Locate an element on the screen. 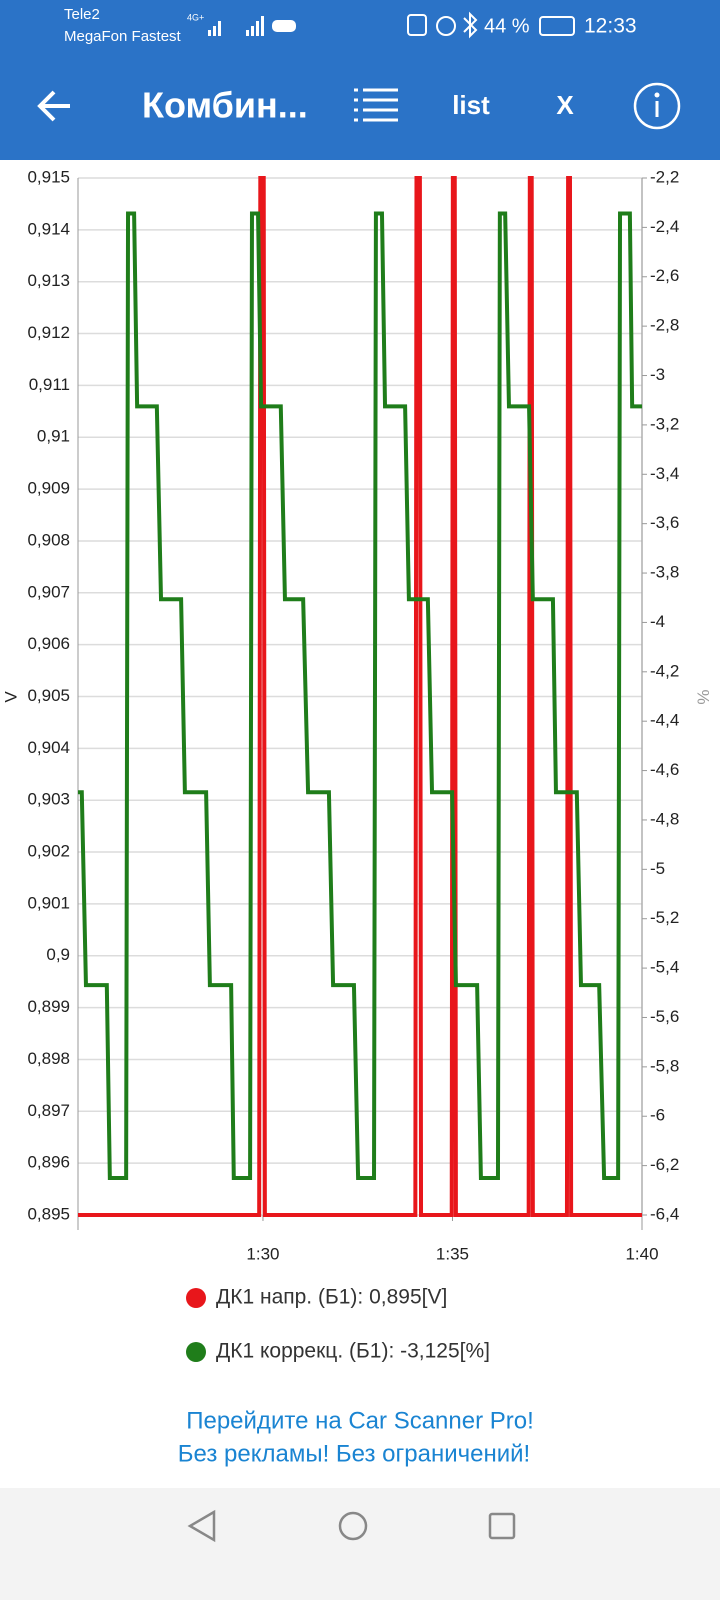  y2-tick-label: -2,8 is located at coordinates (664, 325).